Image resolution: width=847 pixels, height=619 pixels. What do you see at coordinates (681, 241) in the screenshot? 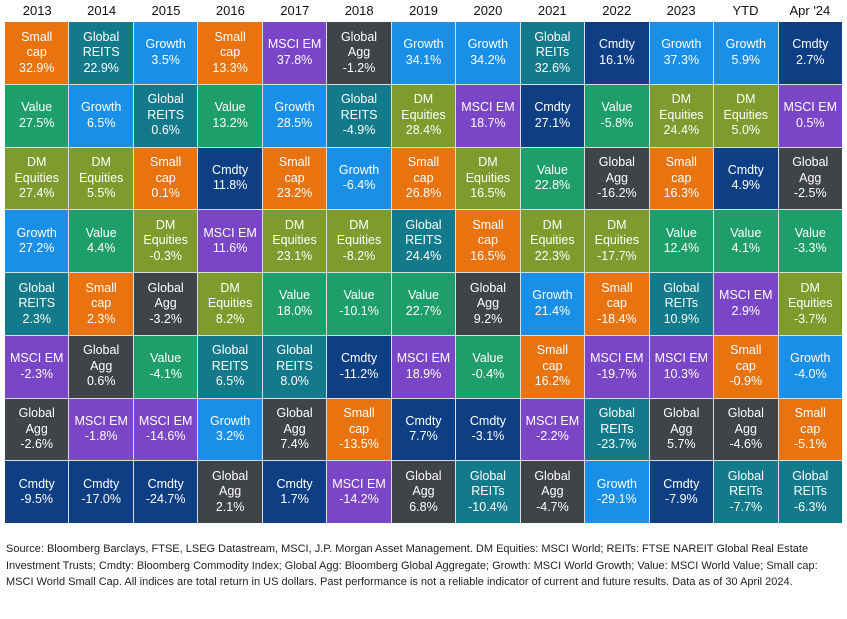
I see `return-cell: Value 12.4%` at bounding box center [681, 241].